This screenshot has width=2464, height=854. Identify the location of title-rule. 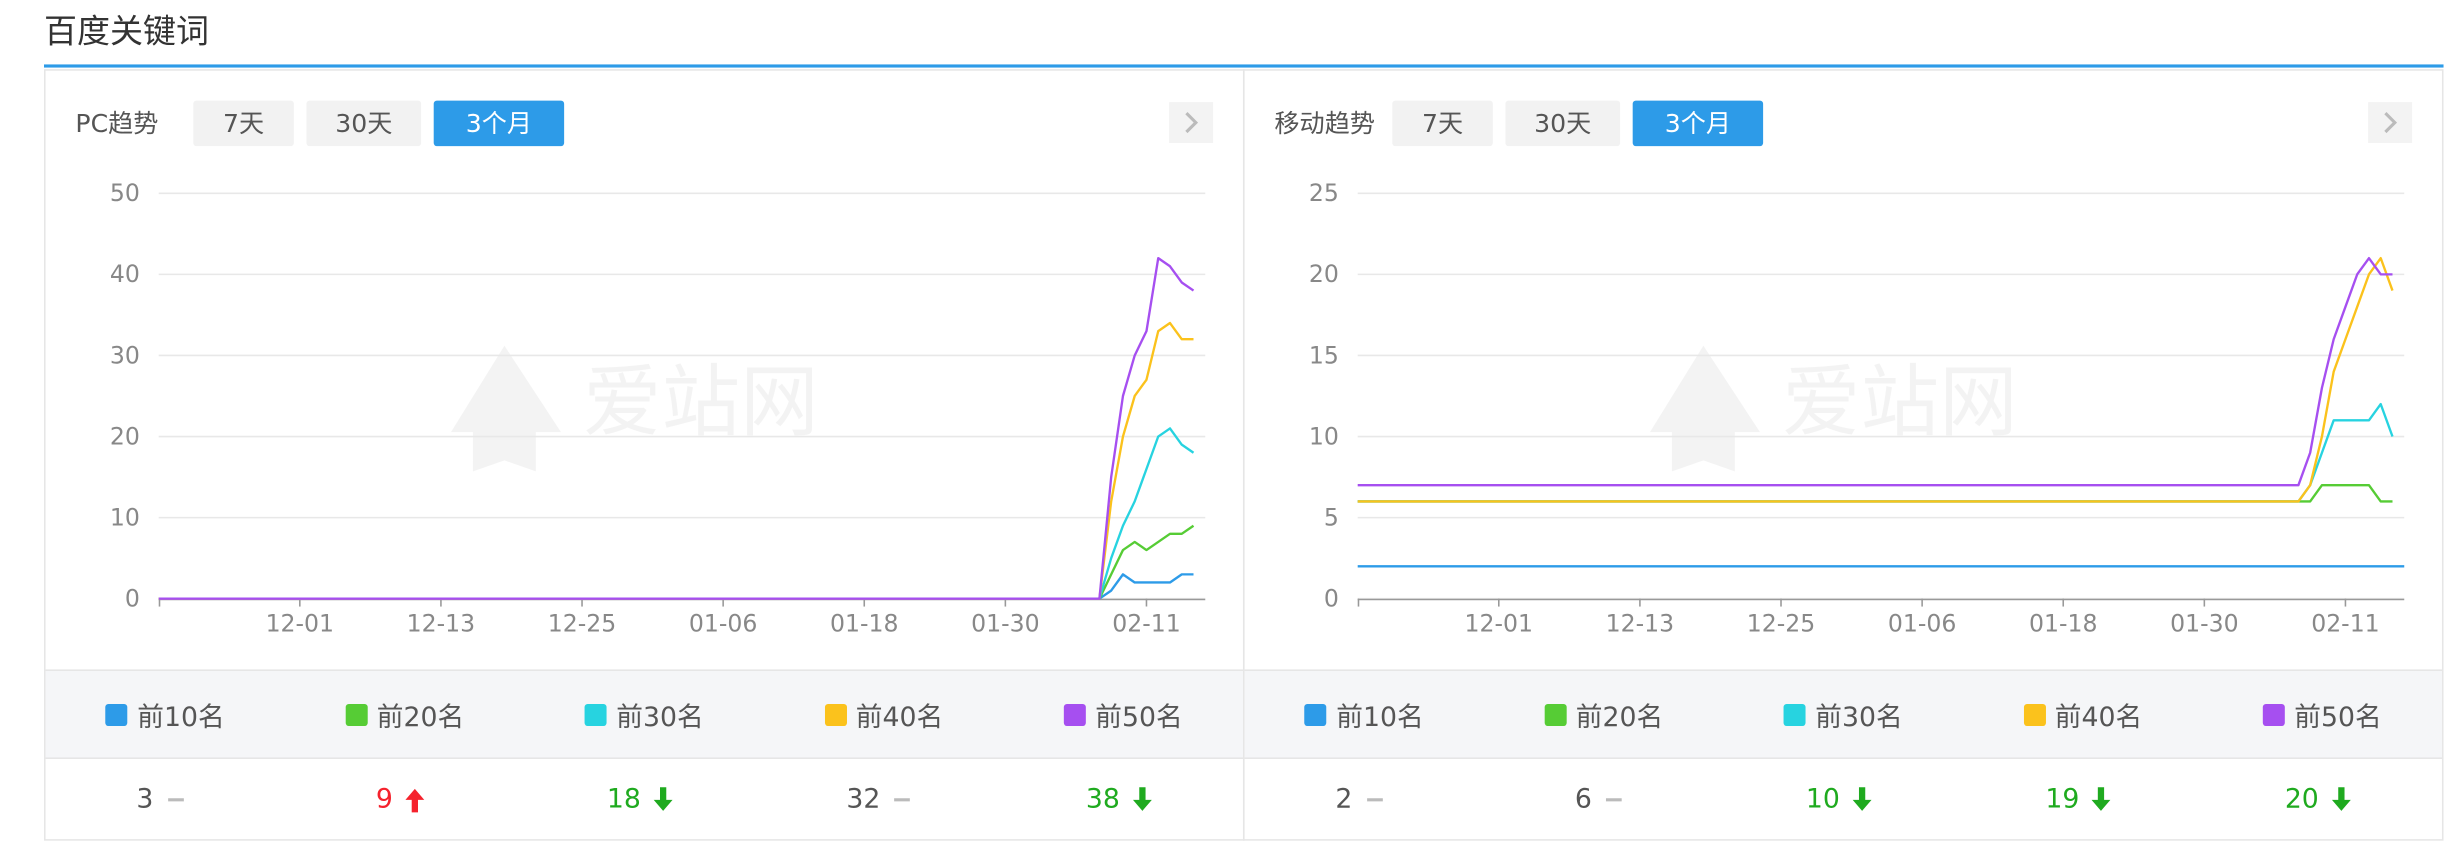
(1243, 66).